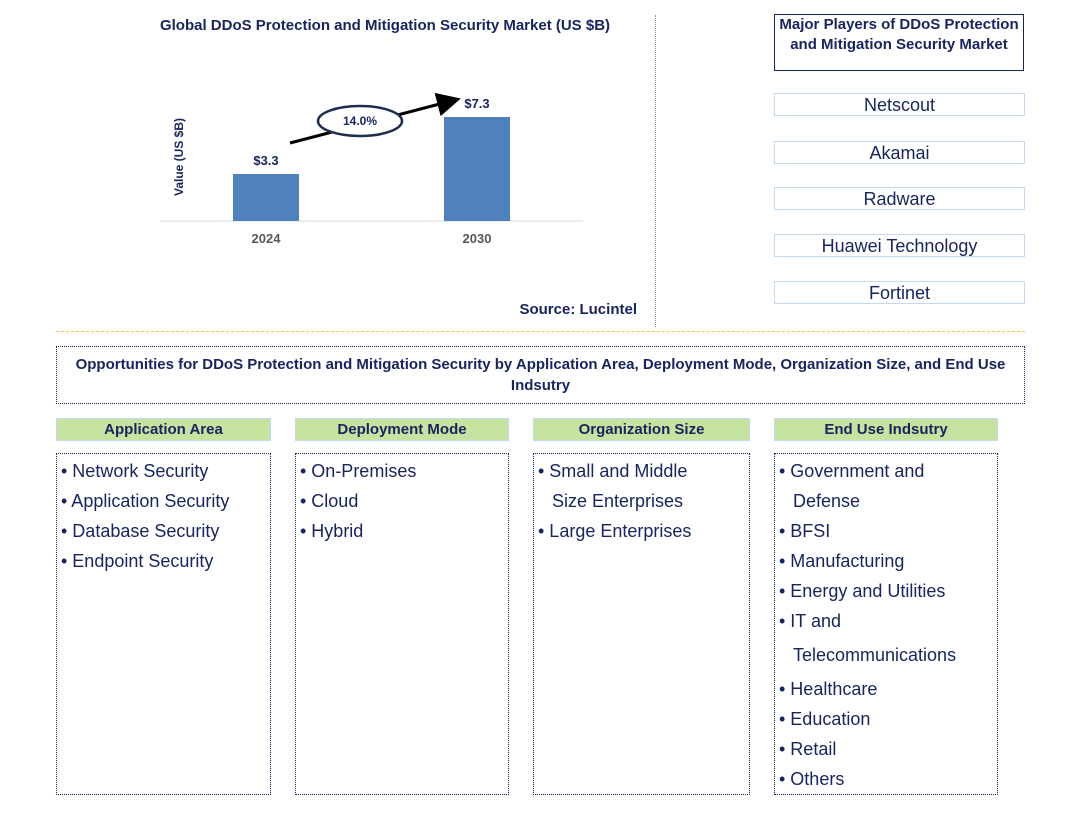 The height and width of the screenshot is (835, 1084). What do you see at coordinates (371, 169) in the screenshot?
I see `bar-chart: Value (US $B) $3.3 2024 $7.3 2030 14.0%` at bounding box center [371, 169].